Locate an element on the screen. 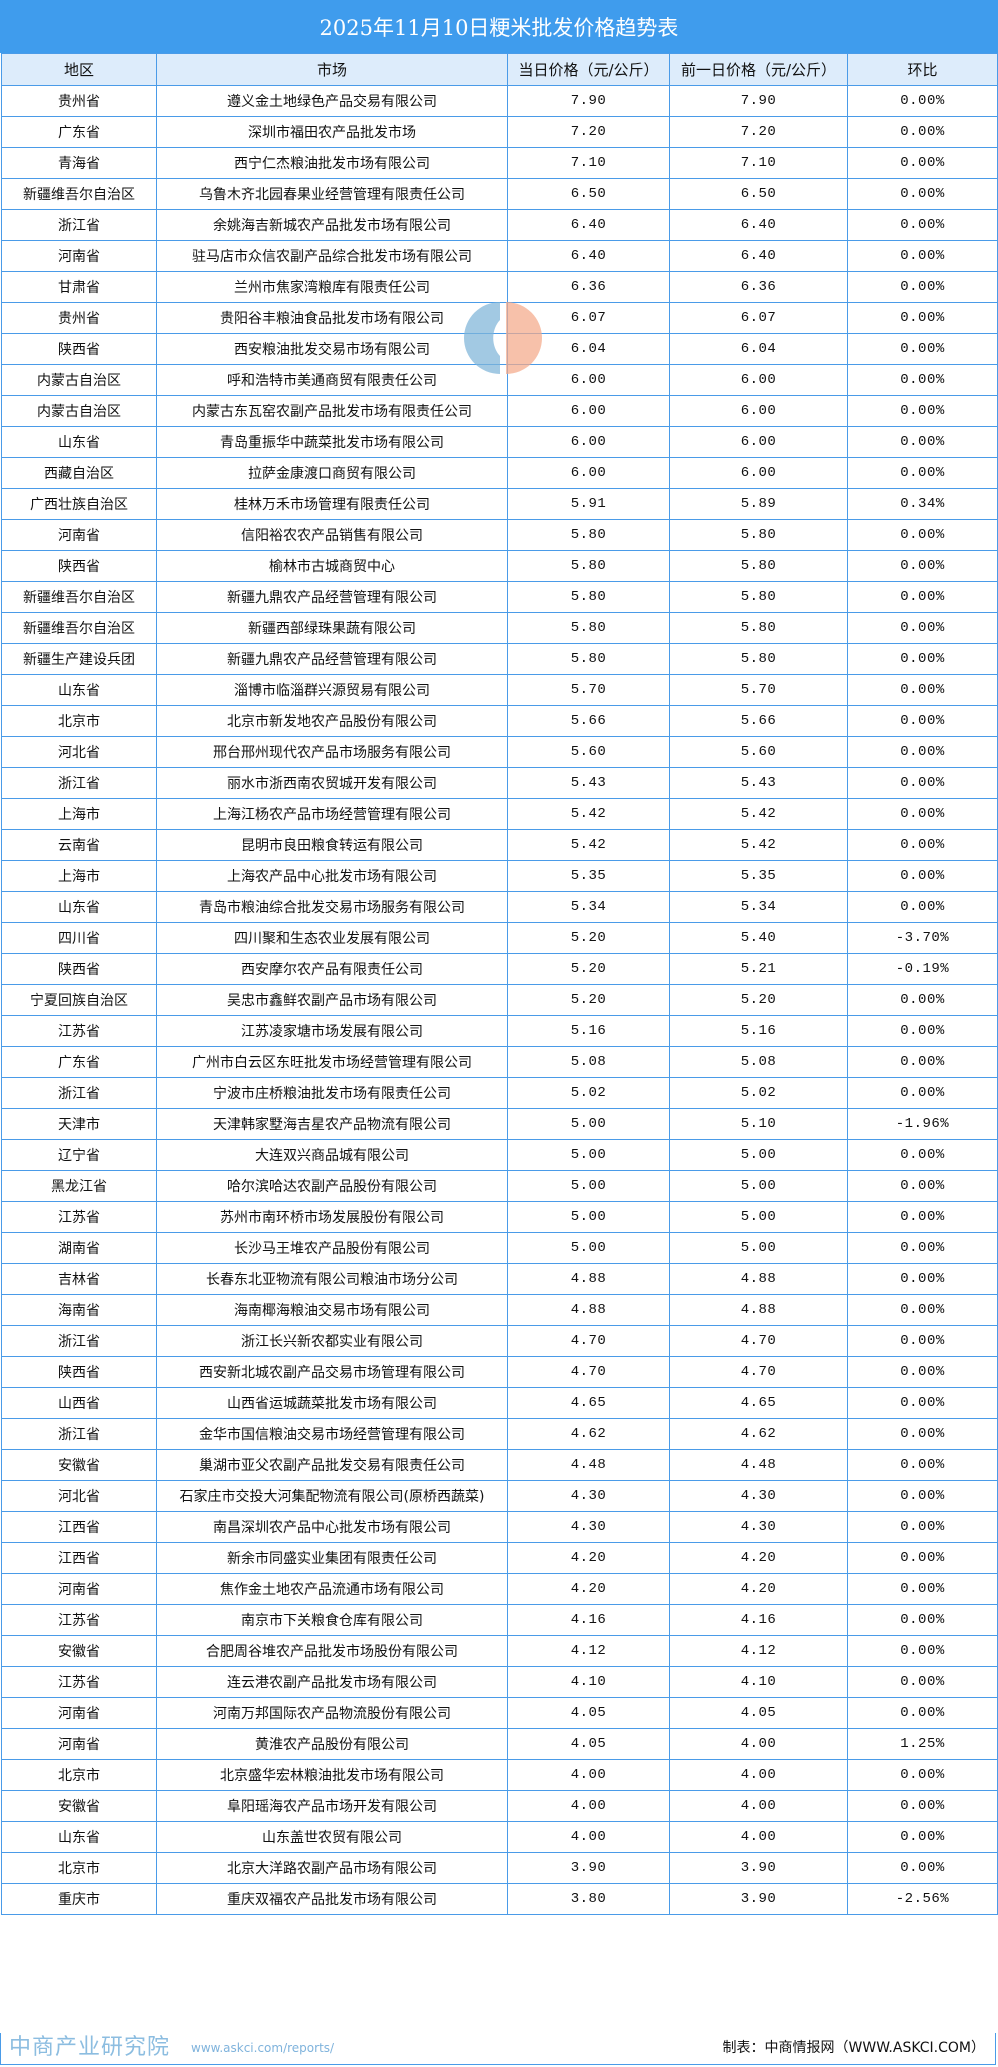 The image size is (998, 2067). cell-region: 吉林省 is located at coordinates (79, 1279).